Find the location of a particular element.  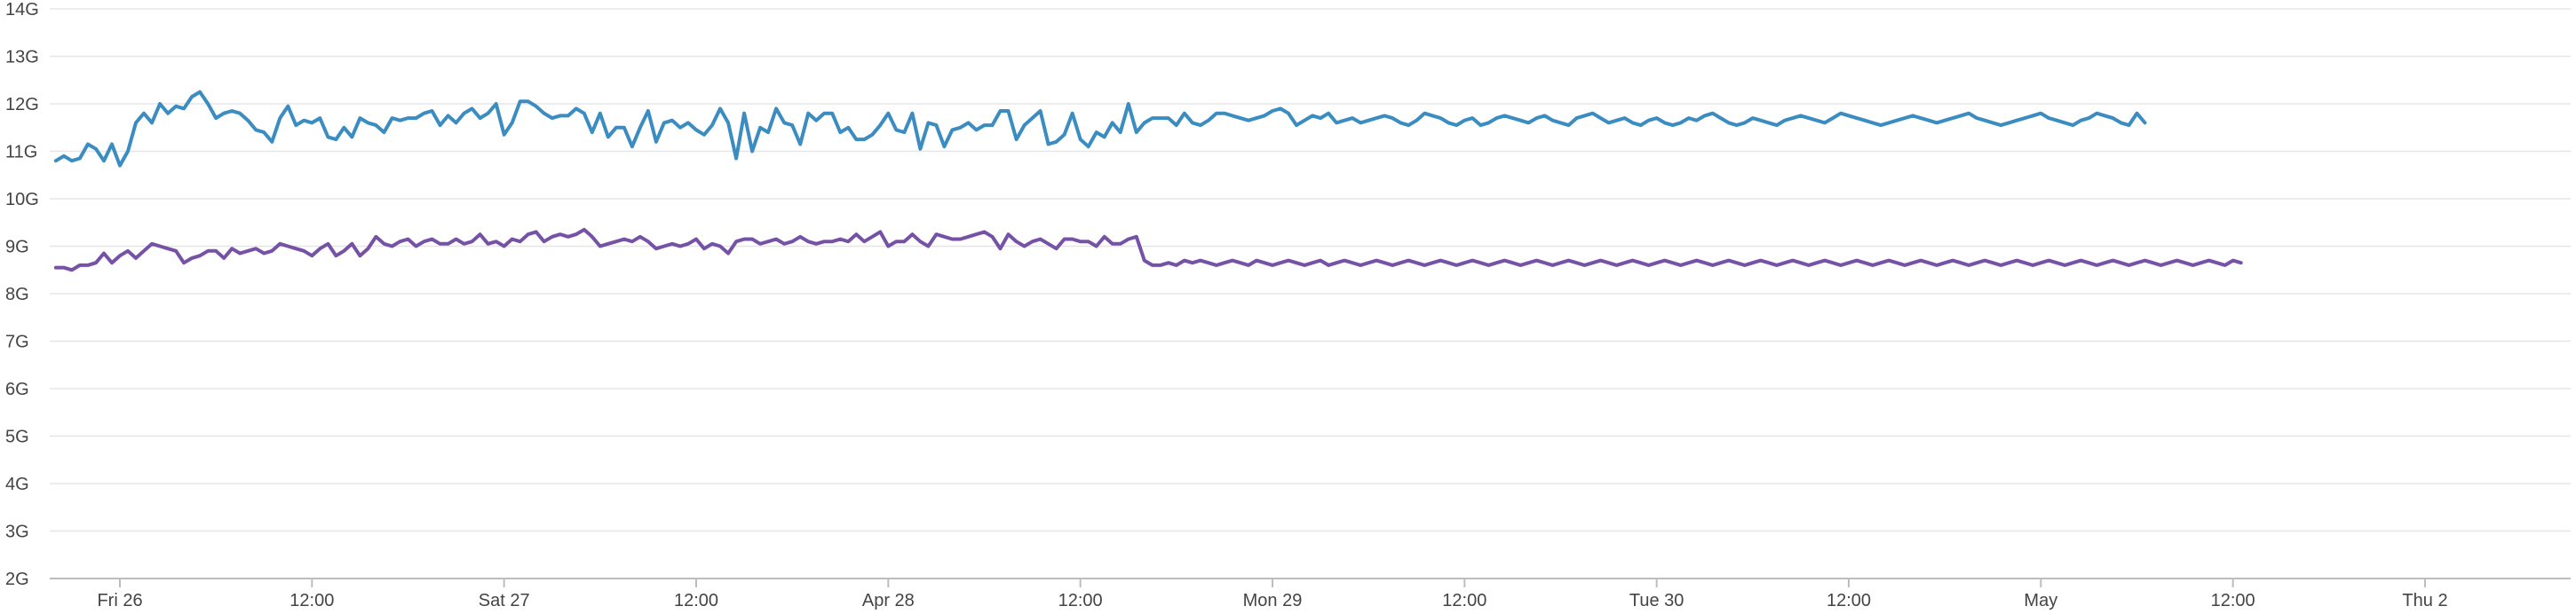

x-tick-label: Tue 30 is located at coordinates (1657, 600).